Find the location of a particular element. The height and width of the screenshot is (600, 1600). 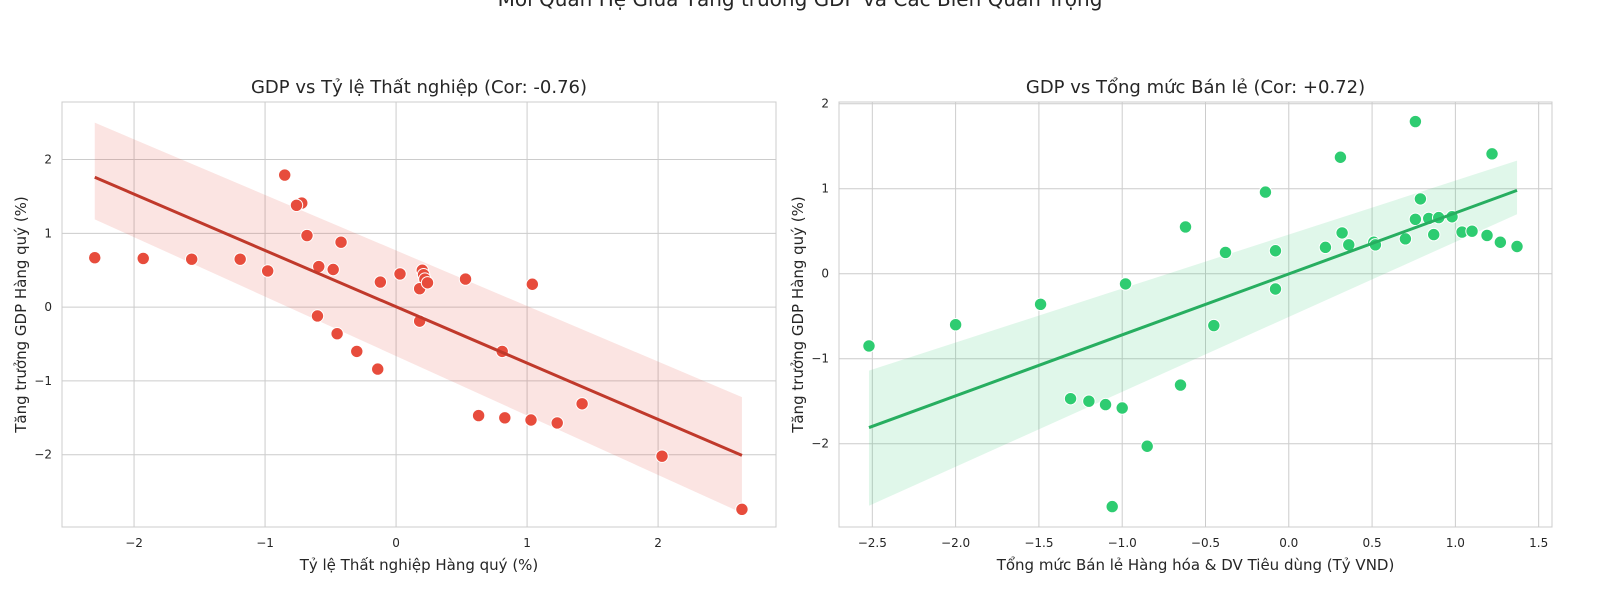

x-tick-label: 1 is located at coordinates (527, 543).